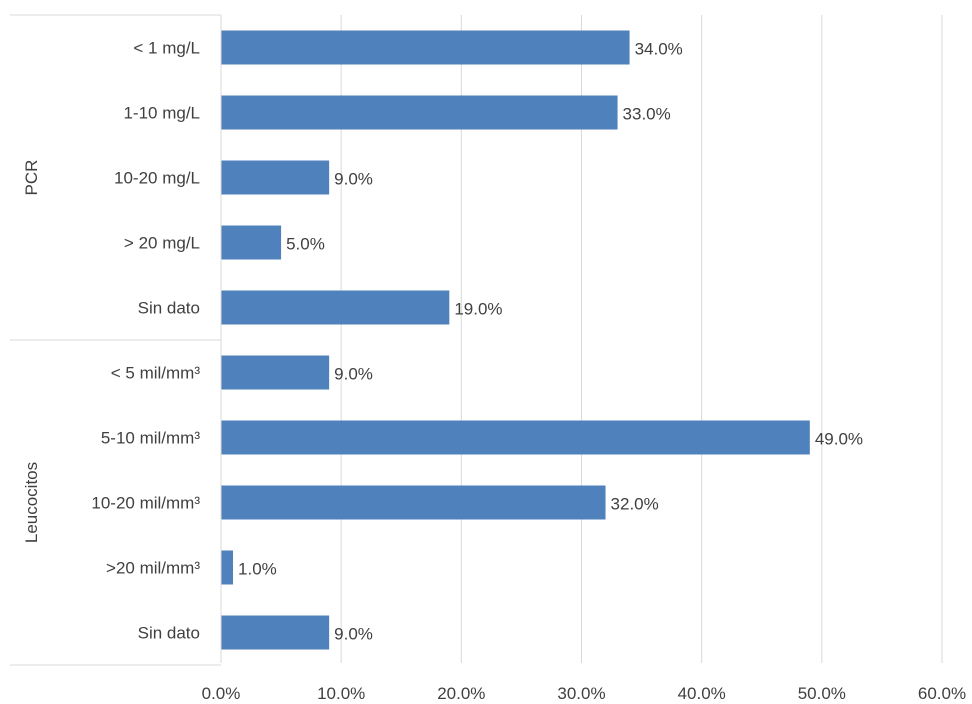 This screenshot has width=972, height=704. I want to click on group-label: PCR, so click(31, 178).